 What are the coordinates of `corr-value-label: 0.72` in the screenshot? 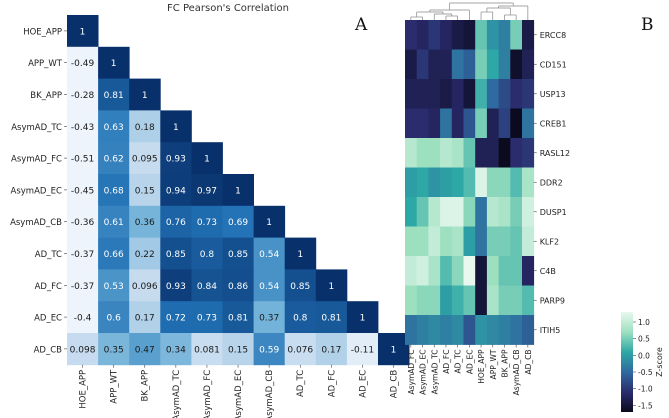 It's located at (176, 319).